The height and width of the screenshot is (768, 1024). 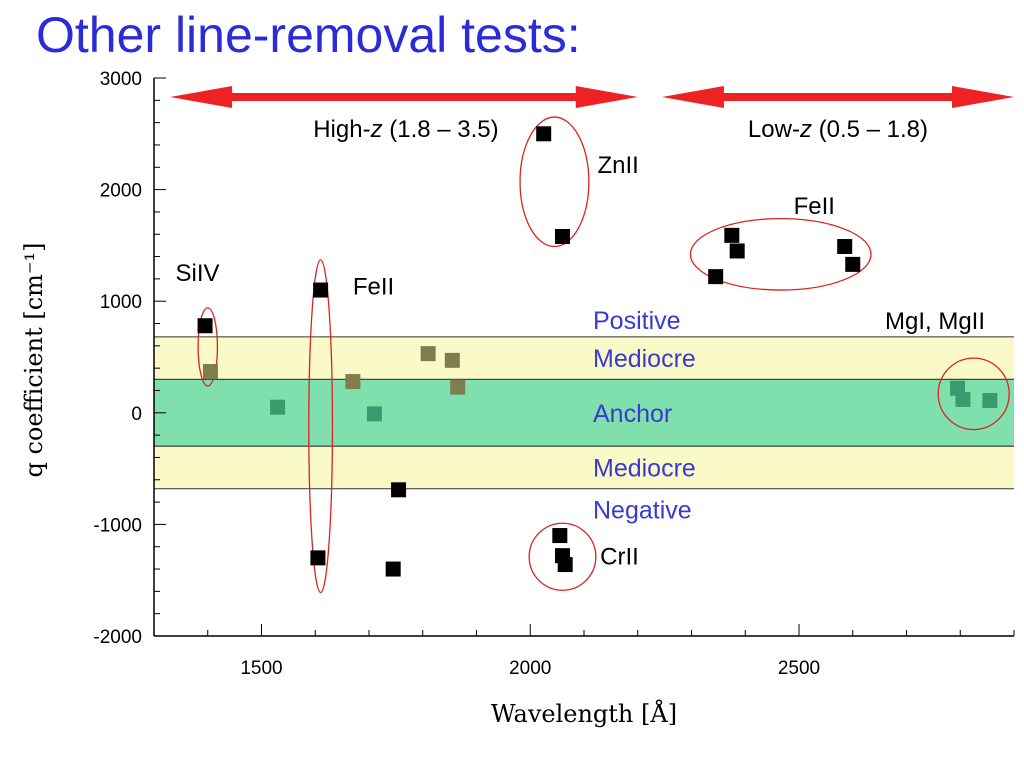 What do you see at coordinates (34, 359) in the screenshot?
I see `y-axis-title: q coefficient [cm⁻¹]` at bounding box center [34, 359].